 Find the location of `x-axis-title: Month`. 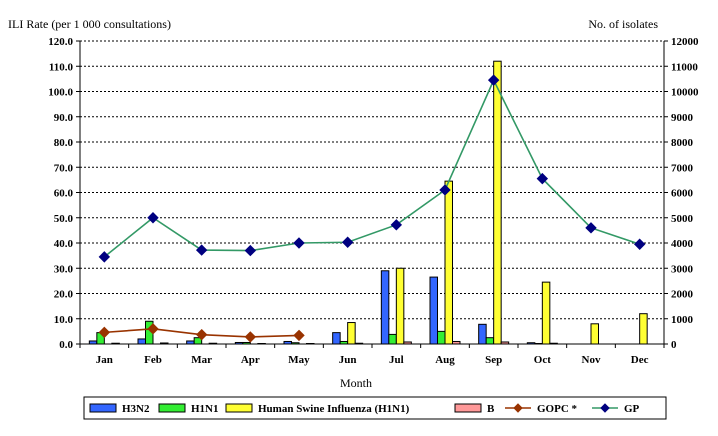

x-axis-title: Month is located at coordinates (356, 383).